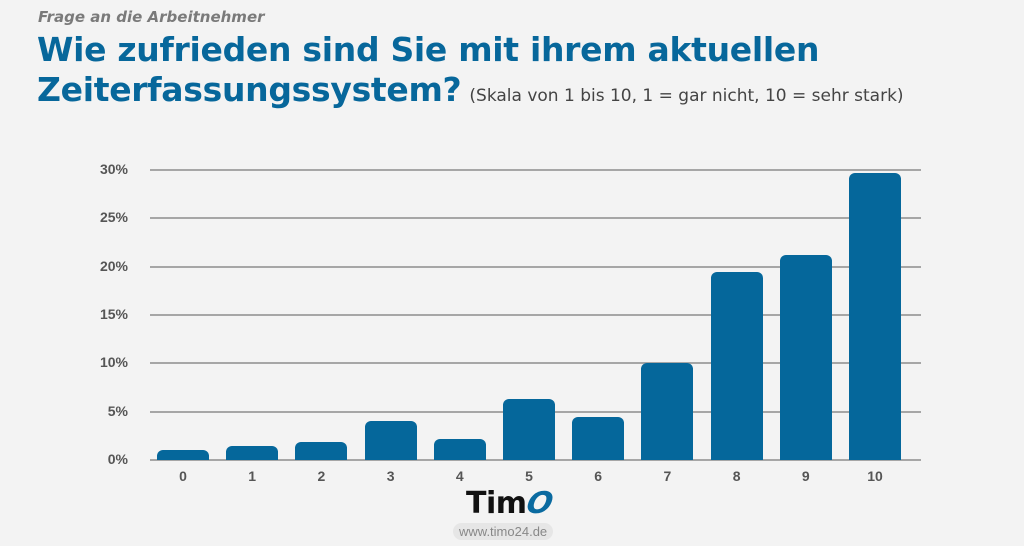  Describe the element at coordinates (875, 476) in the screenshot. I see `x-tick-label: 10` at that location.